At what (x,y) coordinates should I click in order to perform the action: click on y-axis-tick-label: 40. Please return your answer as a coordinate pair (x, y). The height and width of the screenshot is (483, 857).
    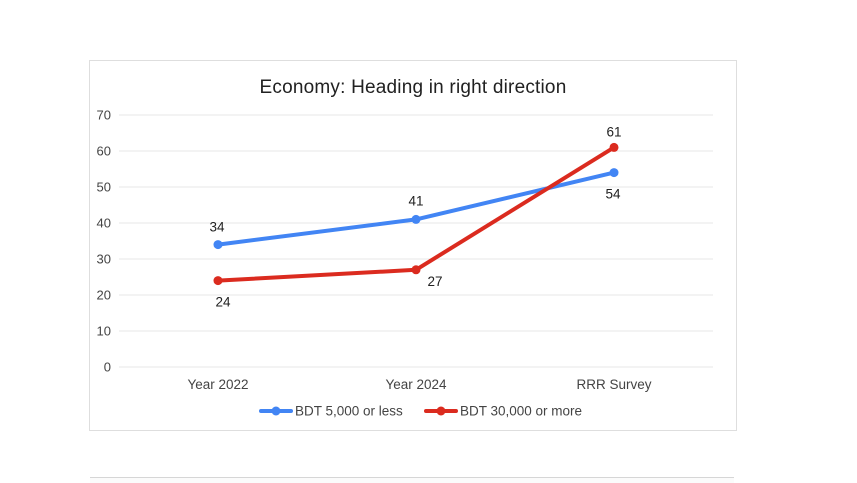
    Looking at the image, I should click on (104, 223).